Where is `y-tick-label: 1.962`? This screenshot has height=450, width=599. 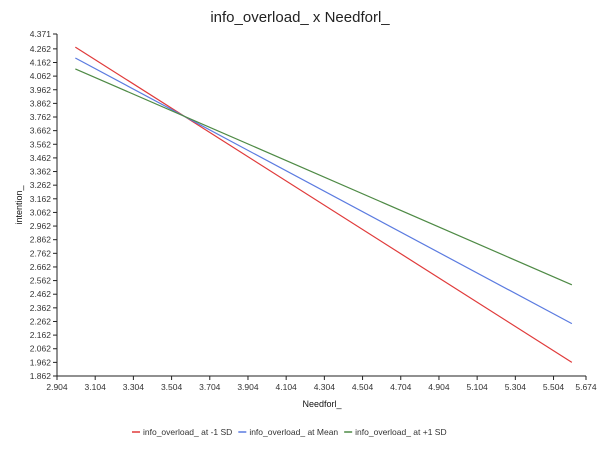 y-tick-label: 1.962 is located at coordinates (41, 362).